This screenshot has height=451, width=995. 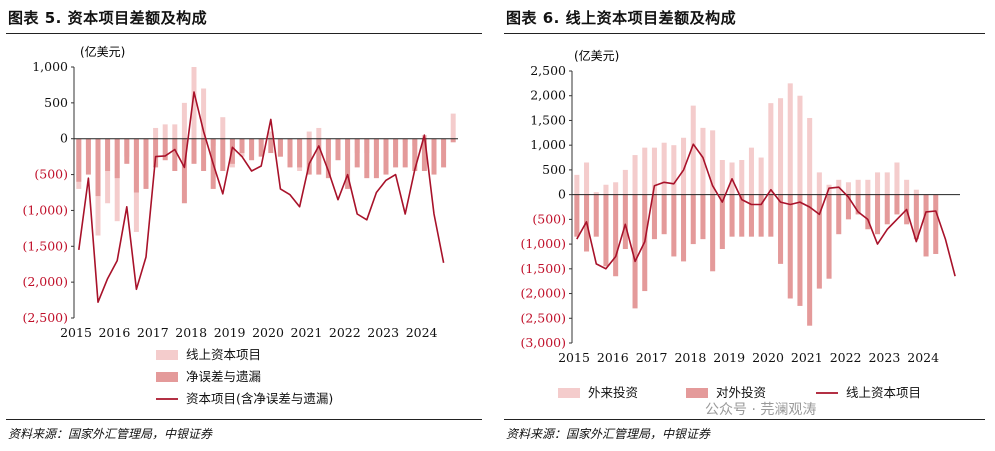 I want to click on x-tick-label: 2024, so click(x=422, y=332).